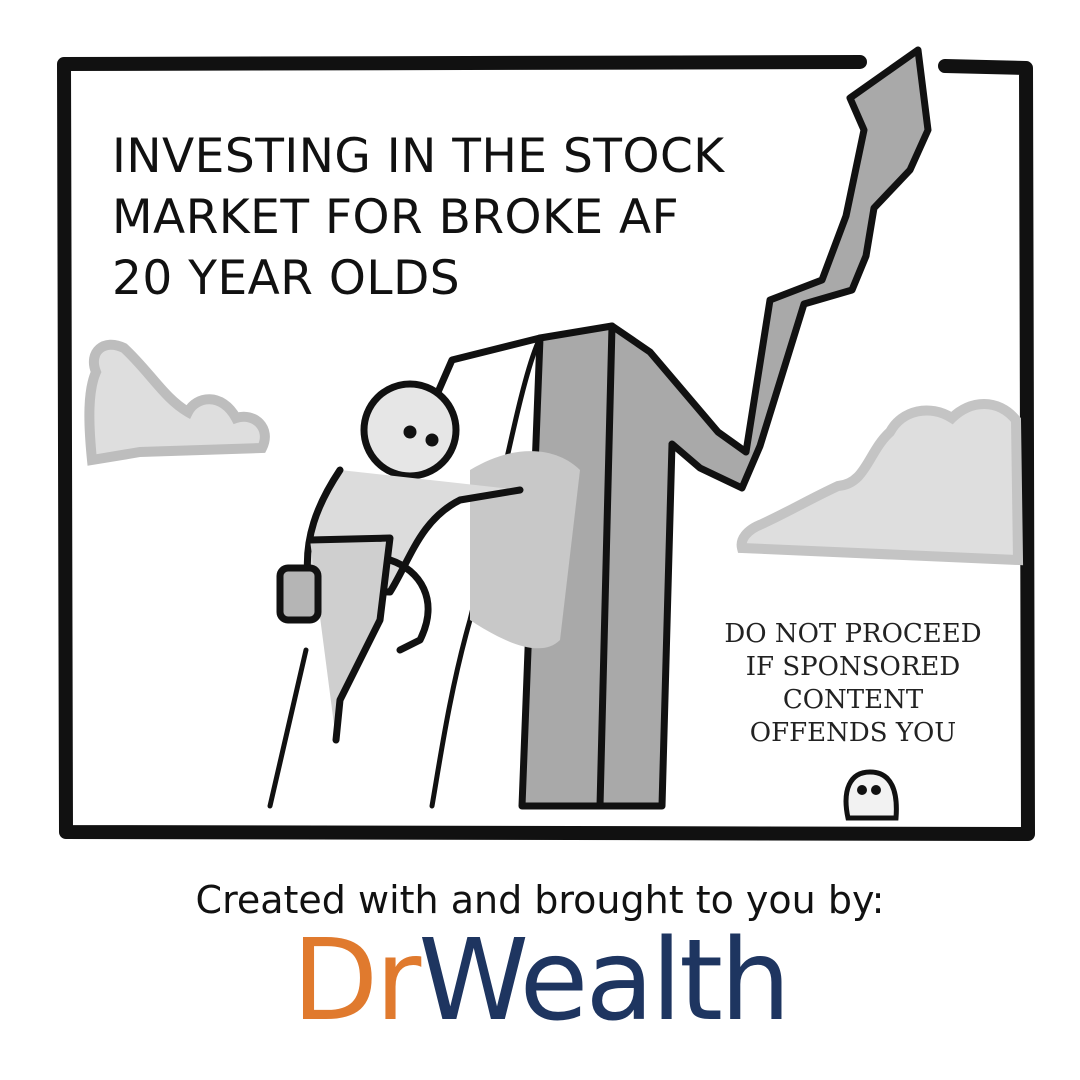  What do you see at coordinates (525, 550) in the screenshot?
I see `rock-shadow` at bounding box center [525, 550].